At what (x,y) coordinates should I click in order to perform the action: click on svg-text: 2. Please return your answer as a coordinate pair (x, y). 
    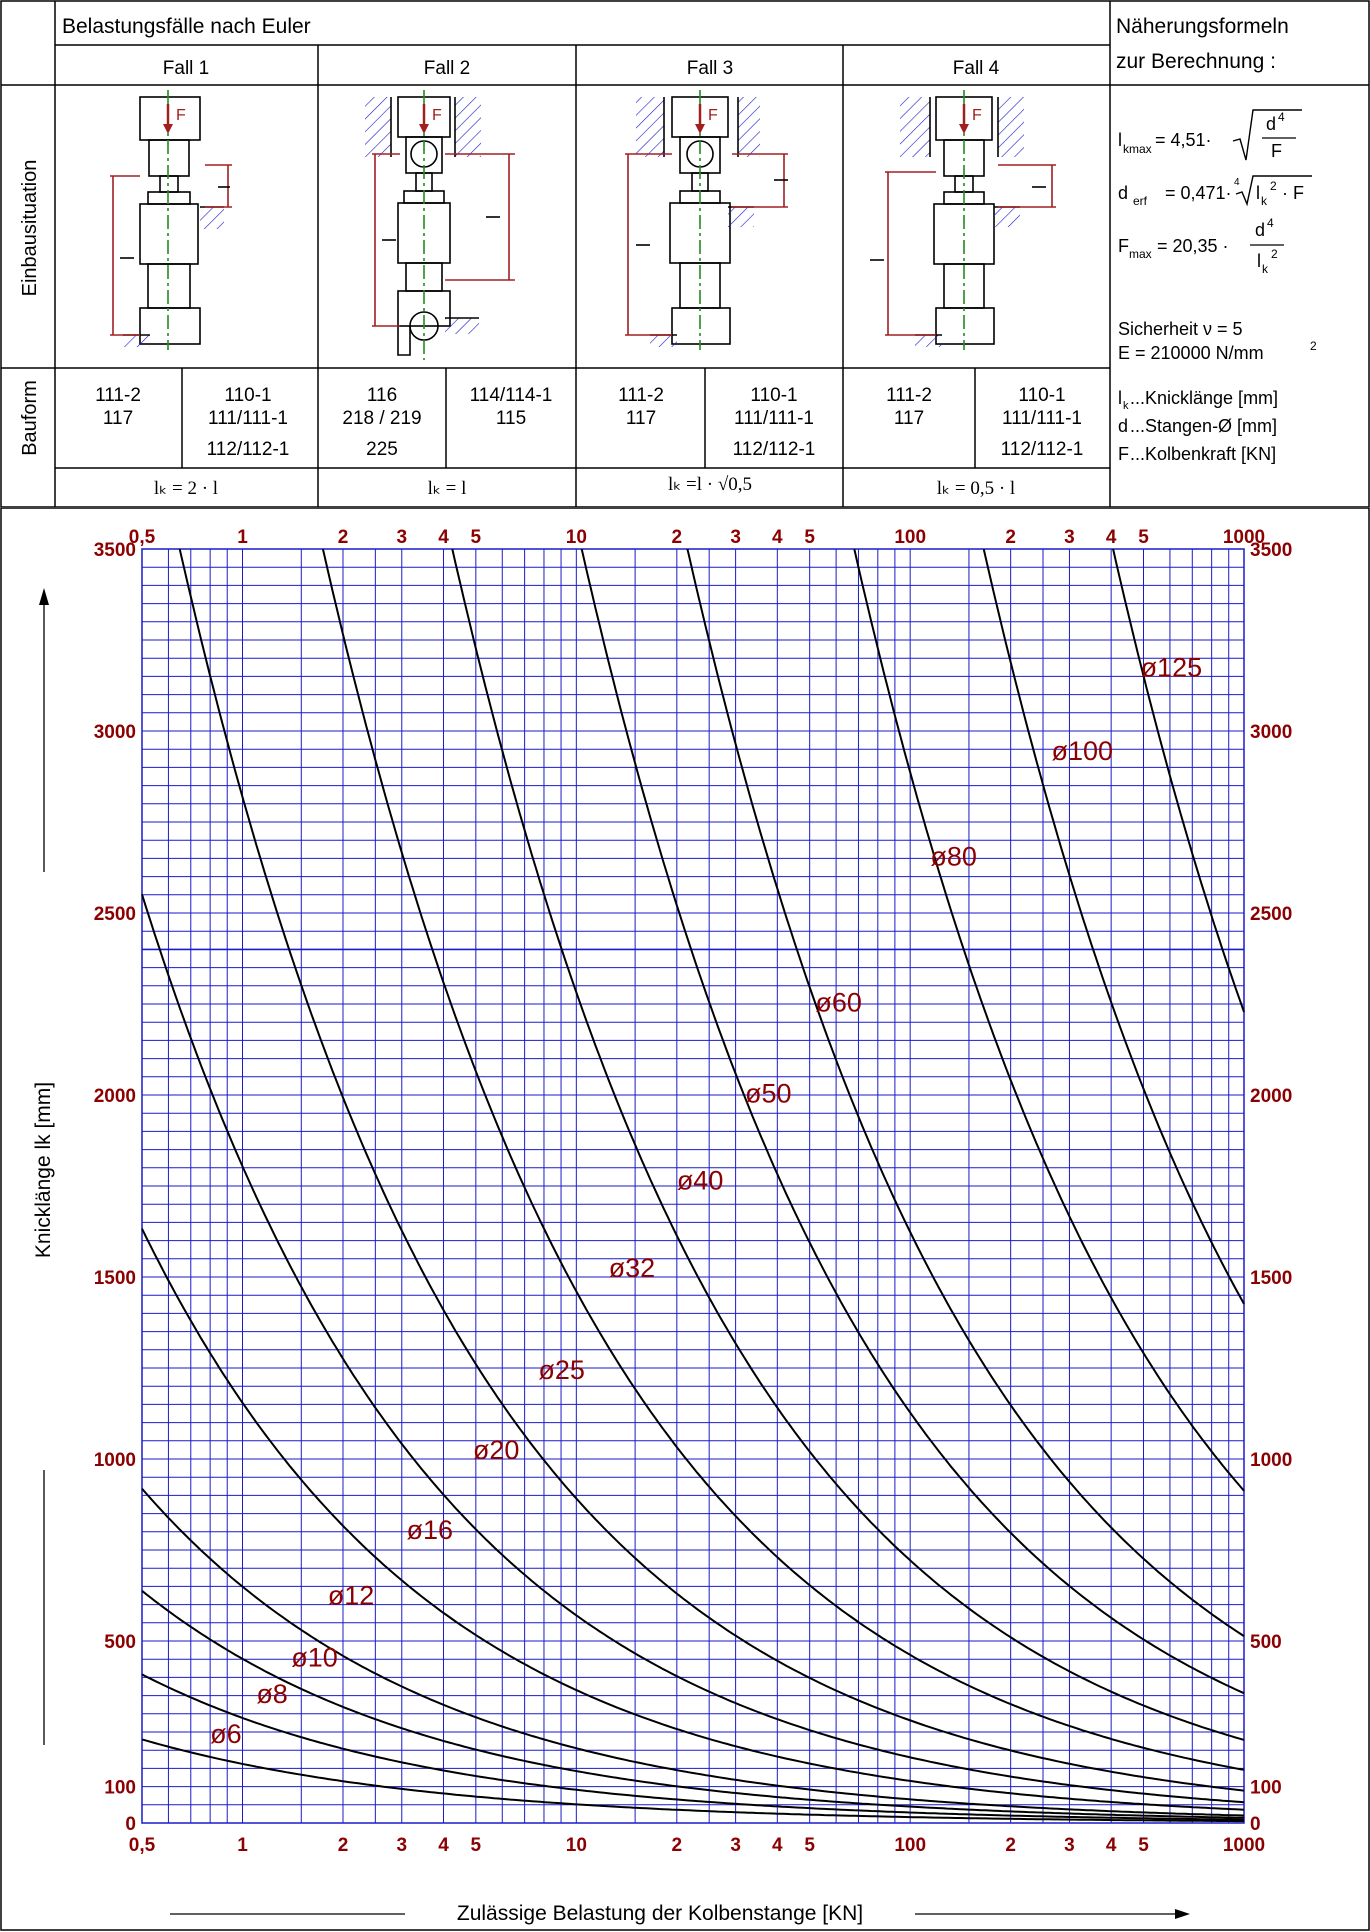
    Looking at the image, I should click on (1274, 254).